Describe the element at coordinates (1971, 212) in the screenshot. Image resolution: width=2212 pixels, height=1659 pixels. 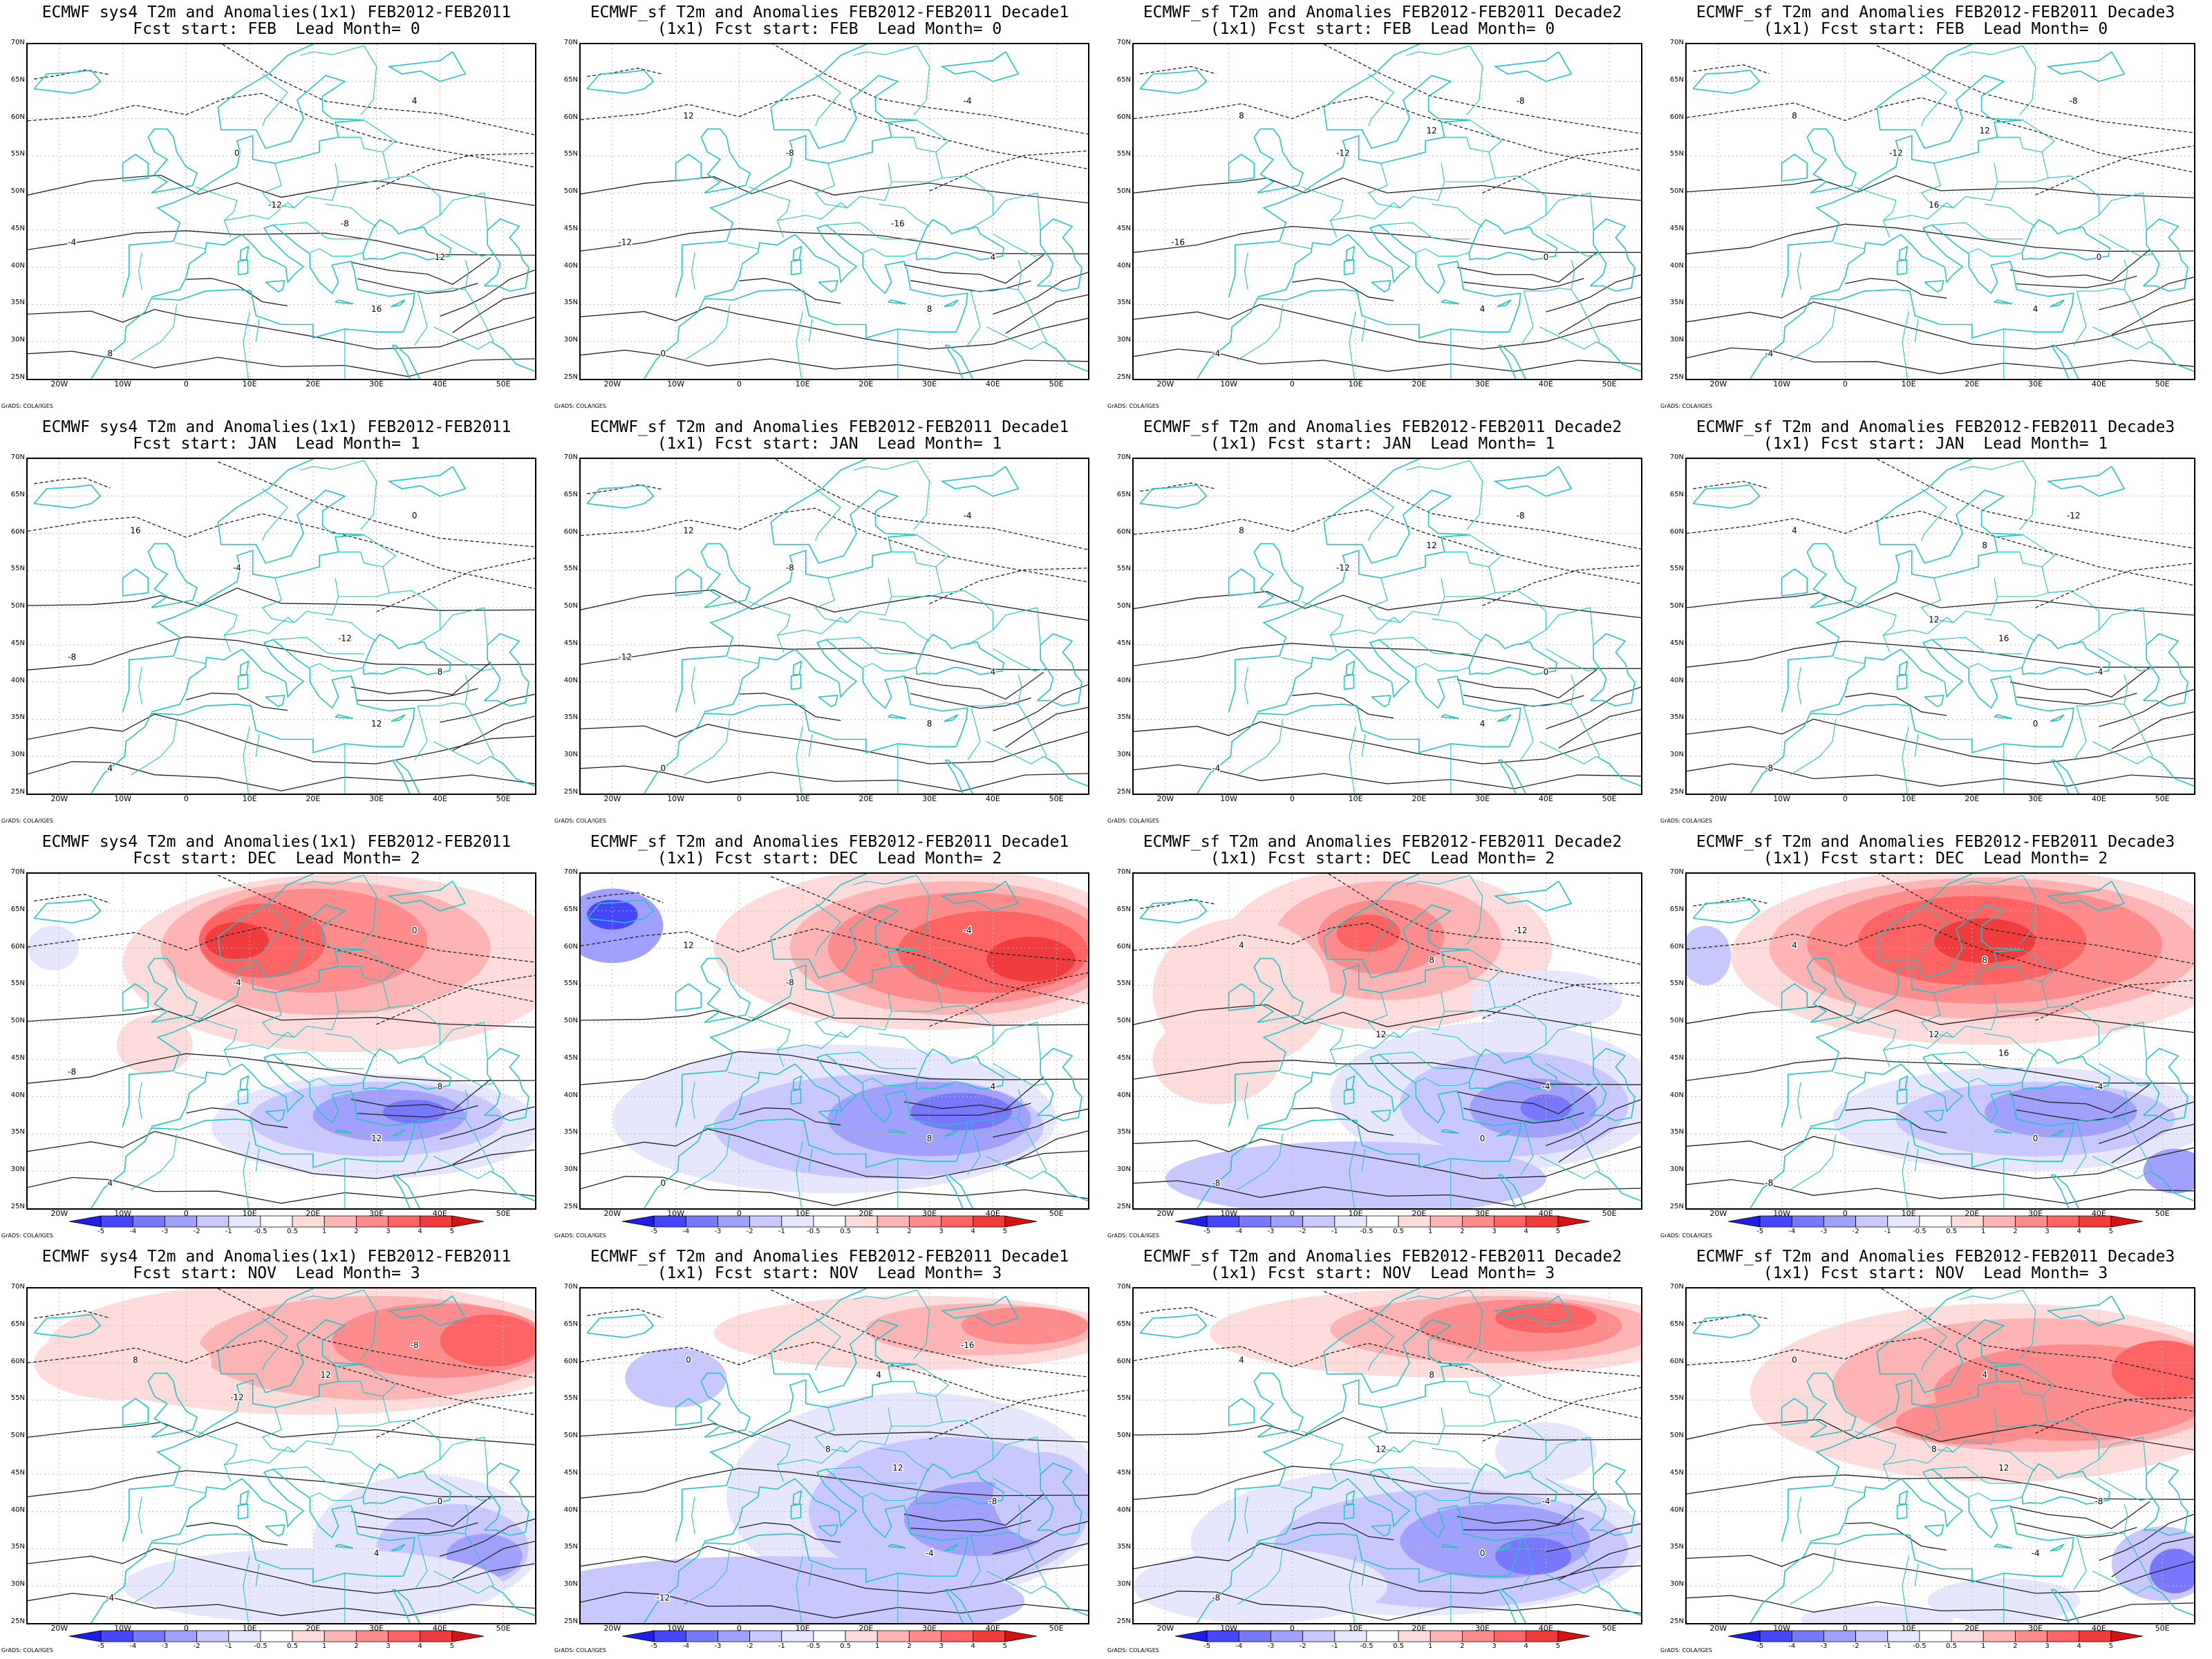
I see `country-borders` at that location.